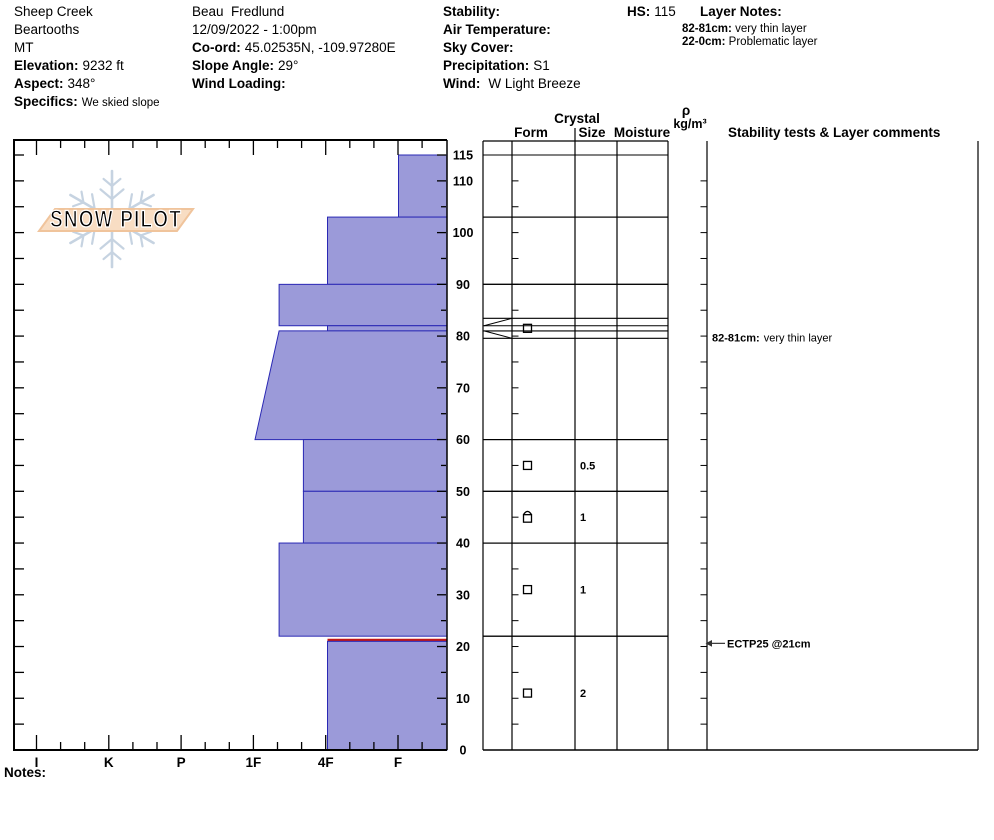 This screenshot has height=840, width=994. What do you see at coordinates (239, 83) in the screenshot?
I see `wind-loading: Wind Loading:` at bounding box center [239, 83].